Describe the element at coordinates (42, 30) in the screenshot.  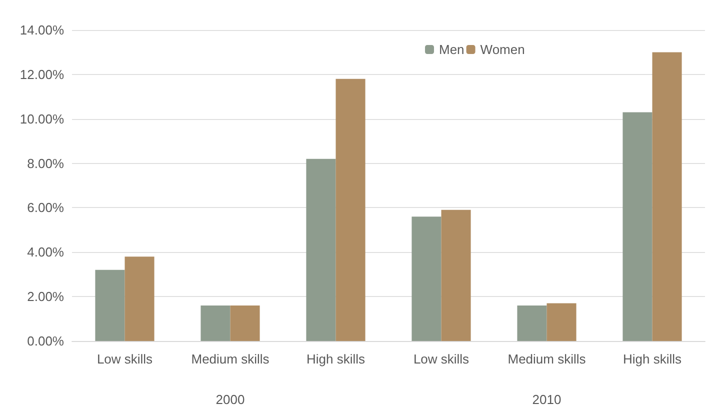
I see `y-tick-label: 14.00%` at that location.